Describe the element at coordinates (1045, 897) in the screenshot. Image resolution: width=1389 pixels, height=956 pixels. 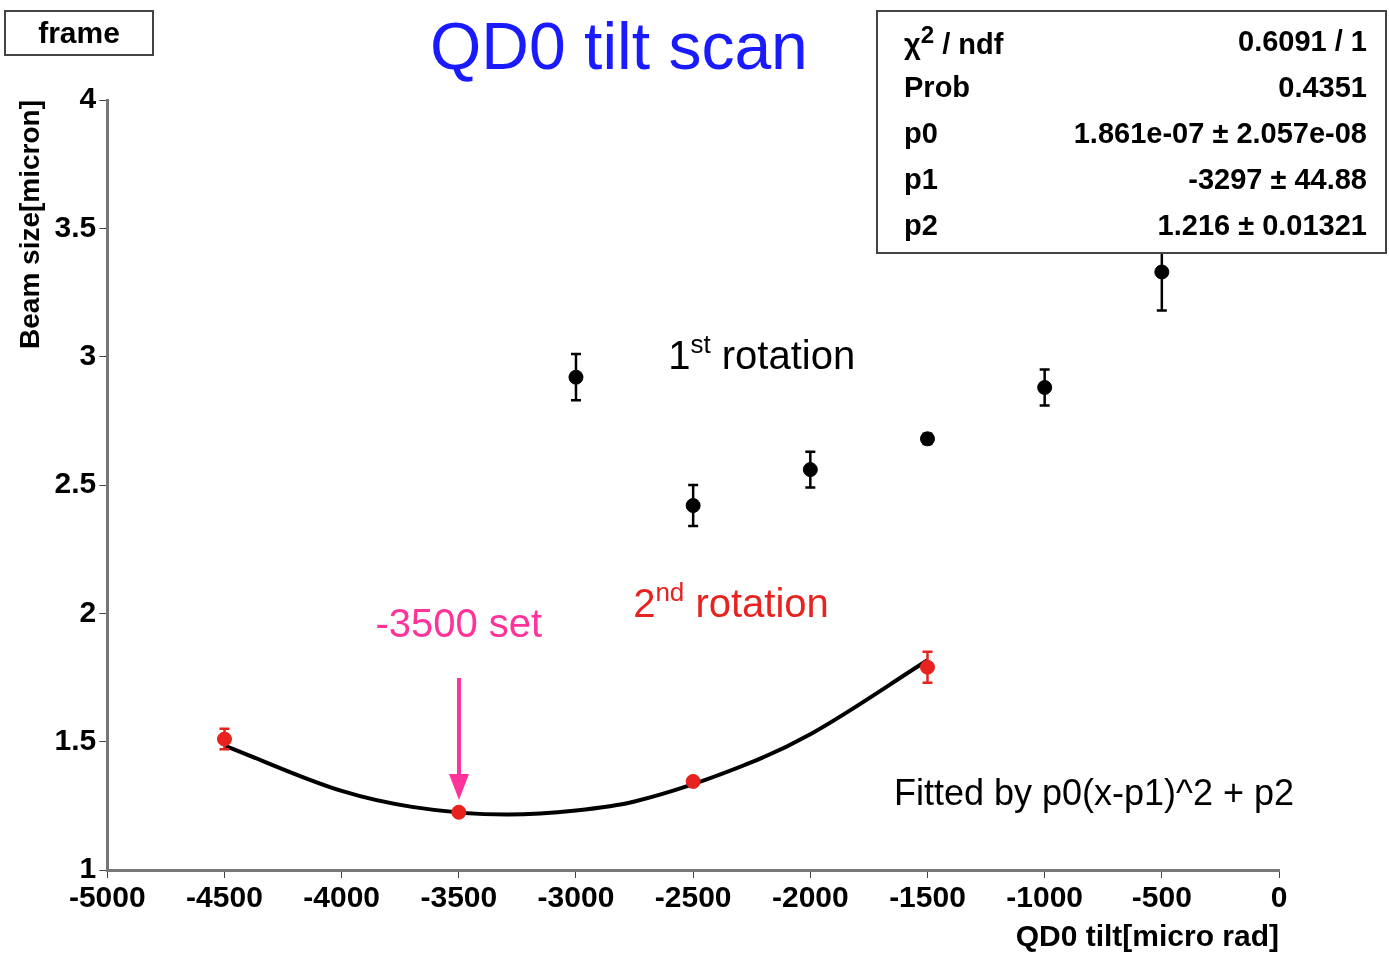
I see `x-tick-label: -1000` at that location.